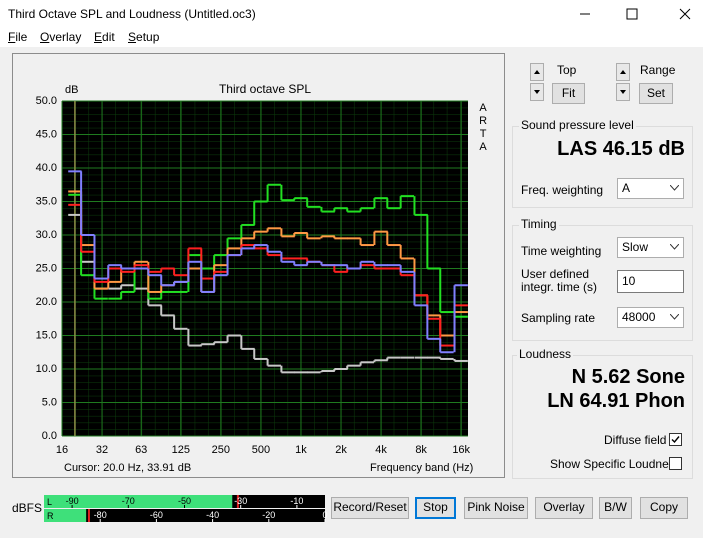 Image resolution: width=703 pixels, height=538 pixels. Describe the element at coordinates (616, 401) in the screenshot. I see `loudness-ln: LN 64.91 Phon` at that location.